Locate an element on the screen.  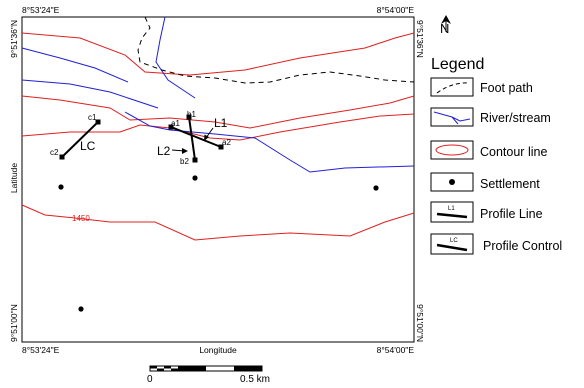
scale-bar: 0 0.5 km is located at coordinates (208, 375).